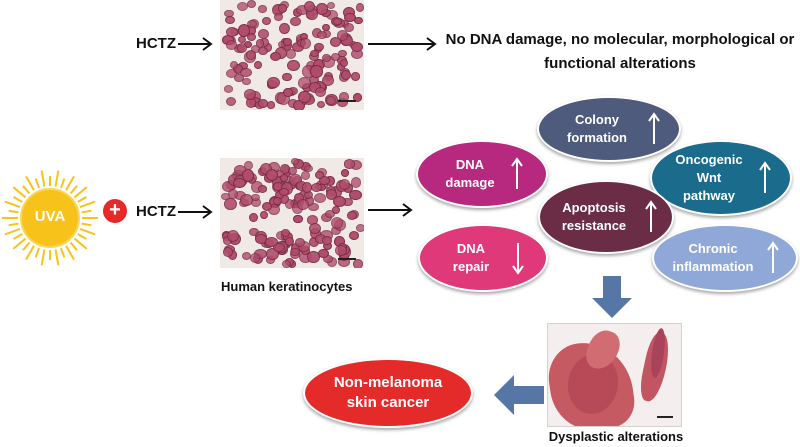 The height and width of the screenshot is (447, 800). Describe the element at coordinates (156, 43) in the screenshot. I see `hctz-label-top: HCTZ` at that location.